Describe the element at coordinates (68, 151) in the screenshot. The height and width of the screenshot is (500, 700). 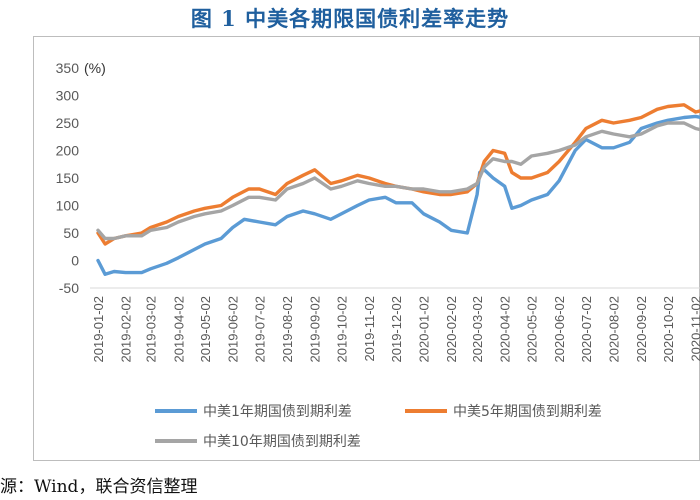
I see `y-tick-label: 200` at that location.